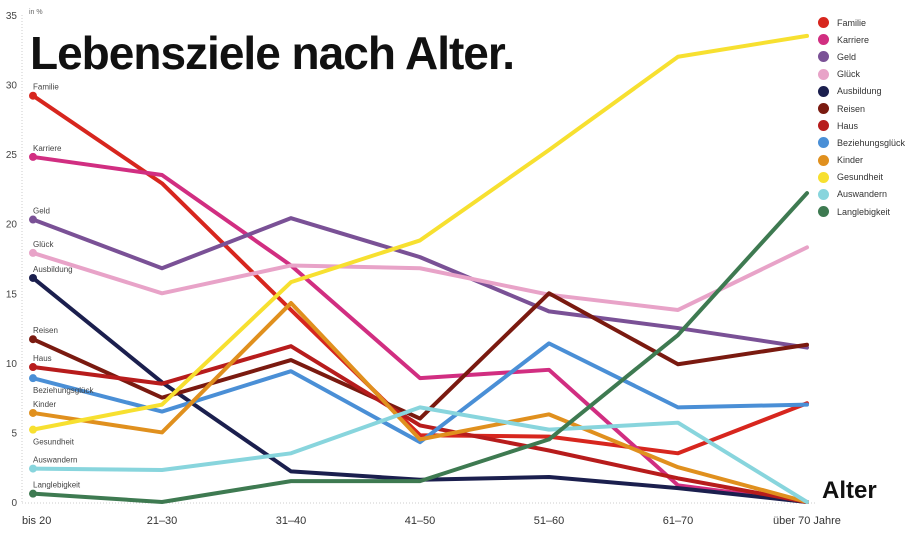 This screenshot has height=533, width=915. What do you see at coordinates (853, 39) in the screenshot?
I see `legend-label: Karriere` at bounding box center [853, 39].